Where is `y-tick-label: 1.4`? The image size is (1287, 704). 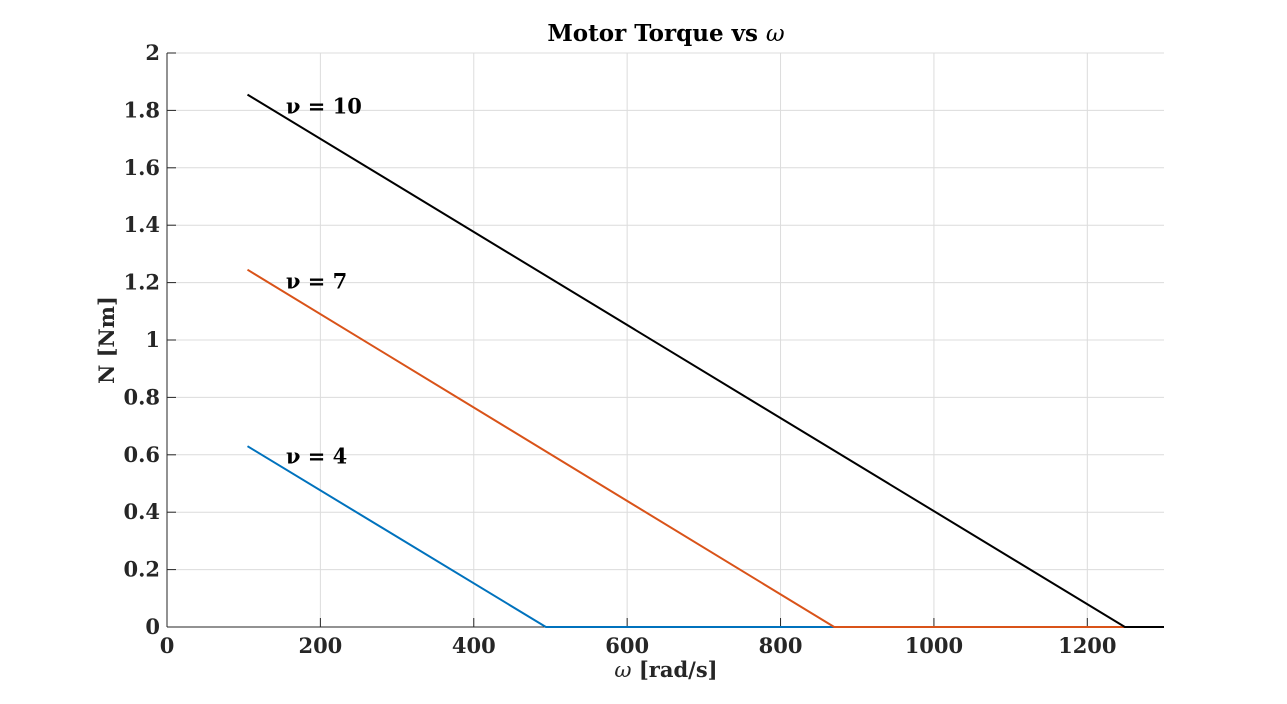 y-tick-label: 1.4 is located at coordinates (141, 224).